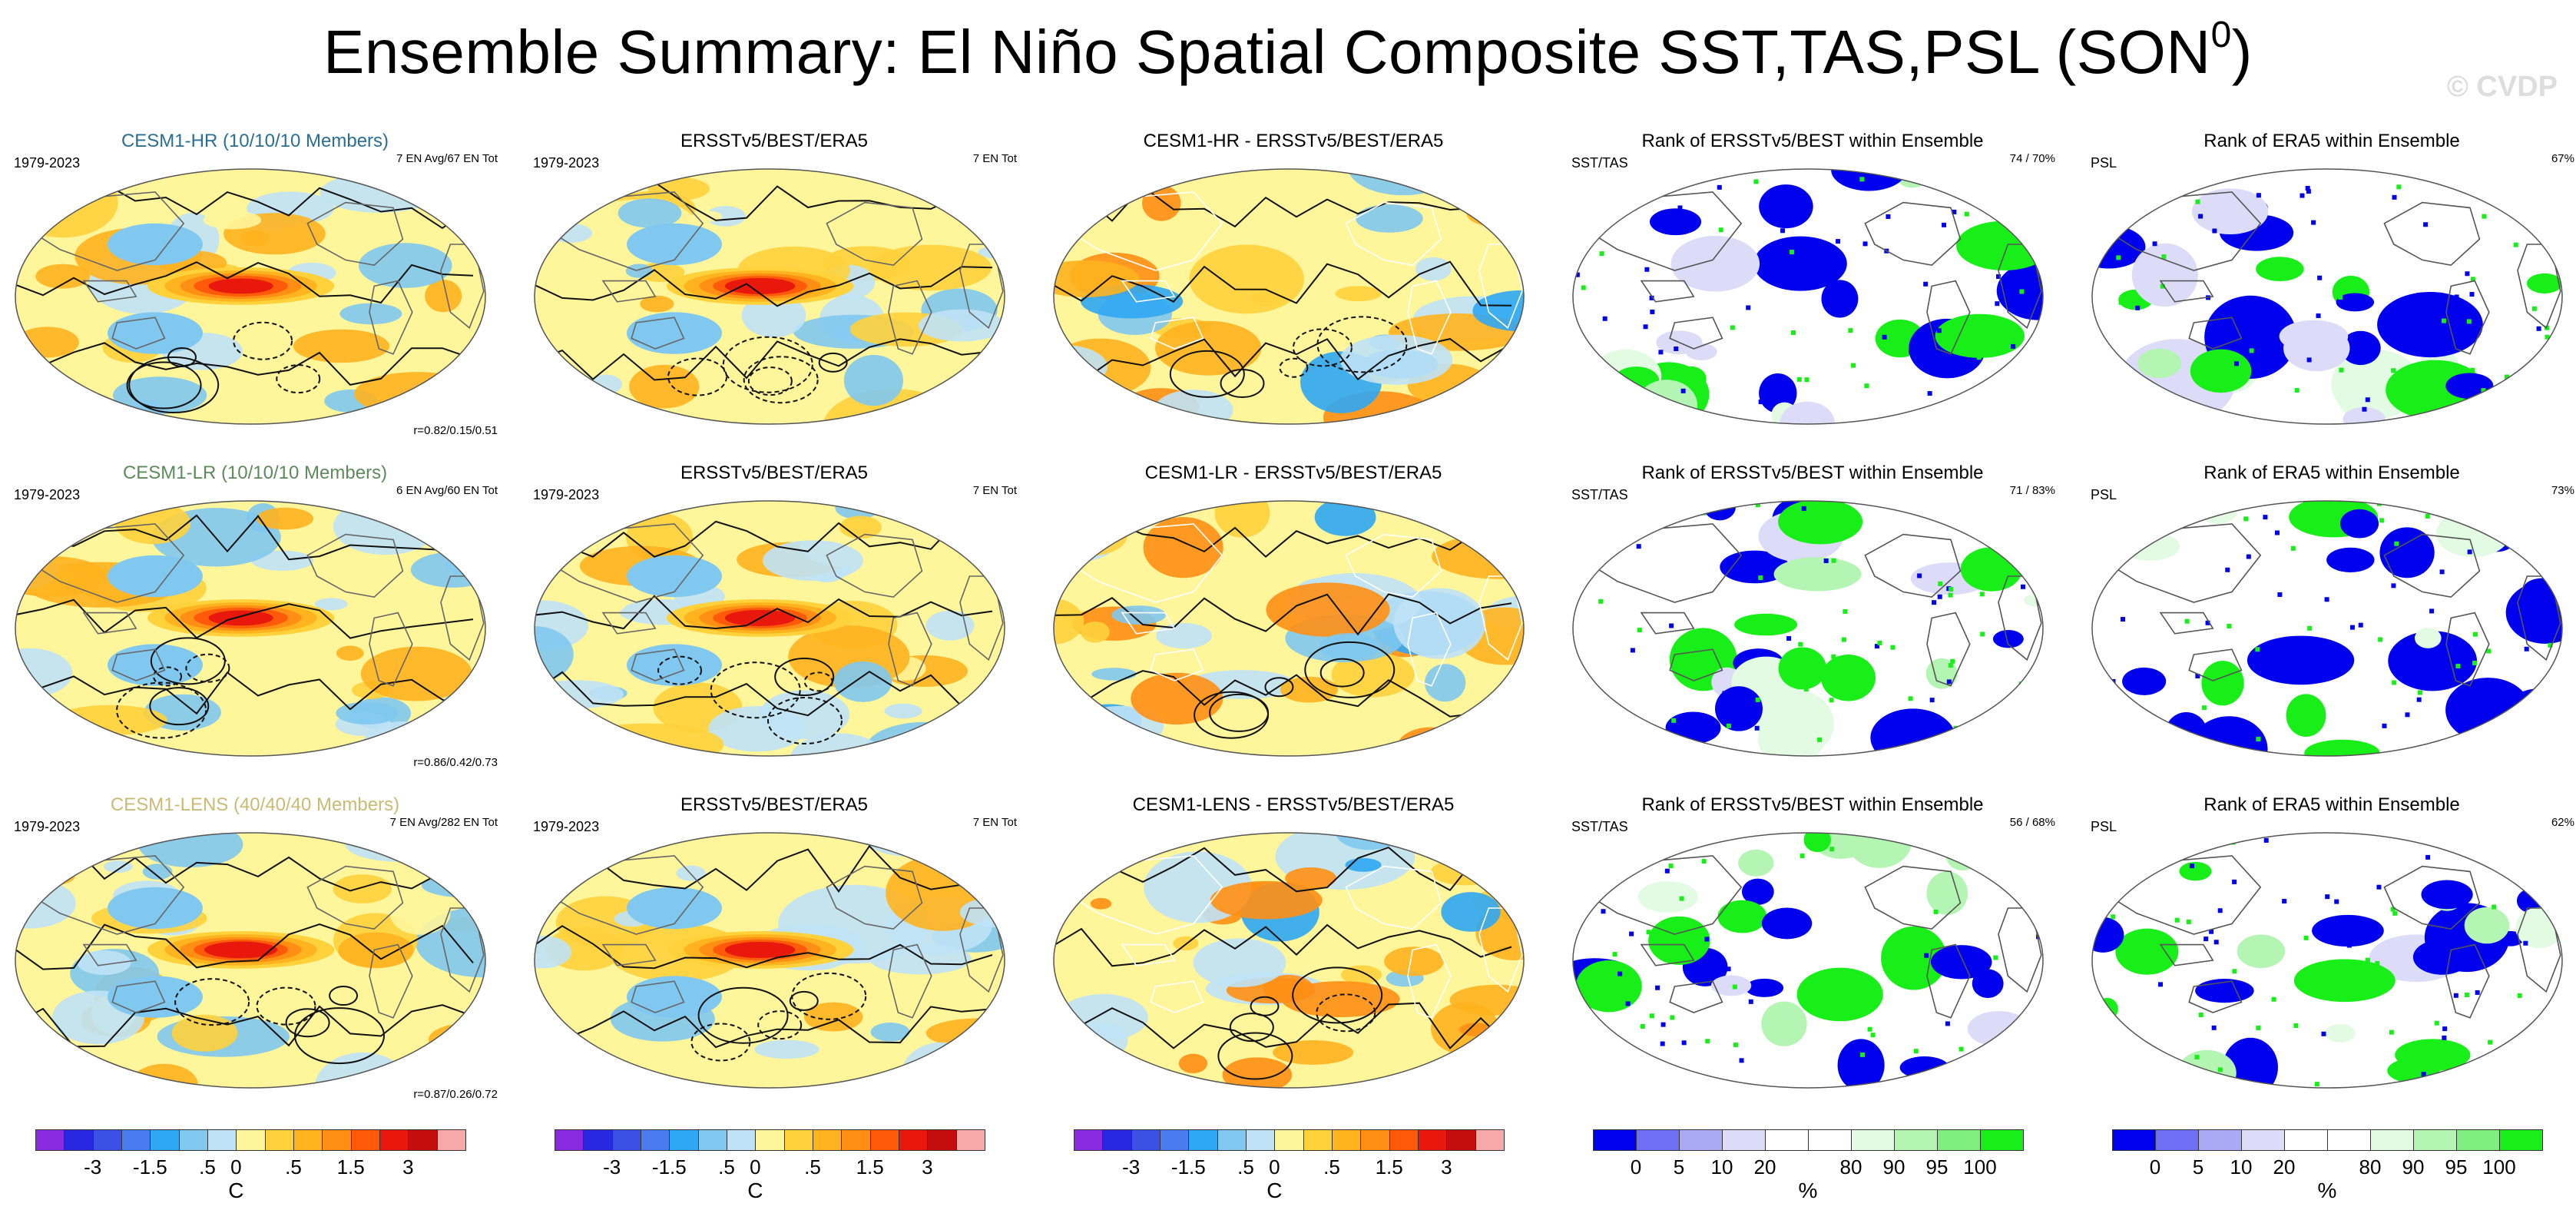 Image resolution: width=2576 pixels, height=1220 pixels. Describe the element at coordinates (2502, 87) in the screenshot. I see `watermark-logo: © CVDP` at that location.